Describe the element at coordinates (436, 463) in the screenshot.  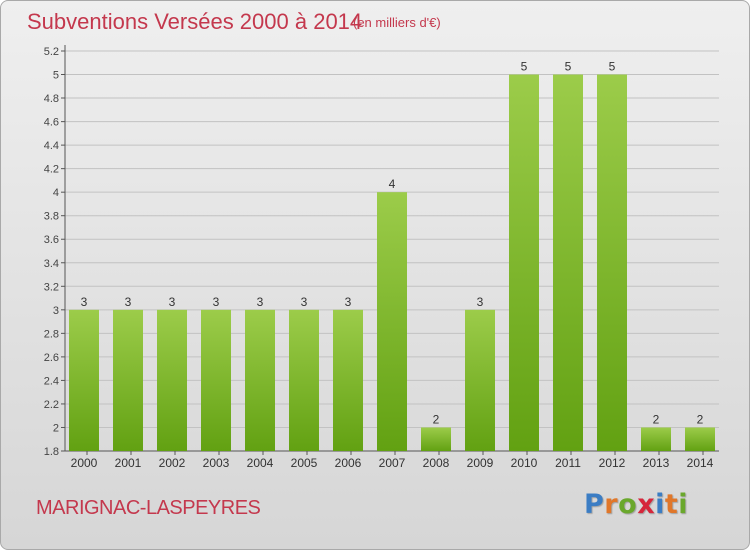
I see `x-tick-label: 2008` at that location.